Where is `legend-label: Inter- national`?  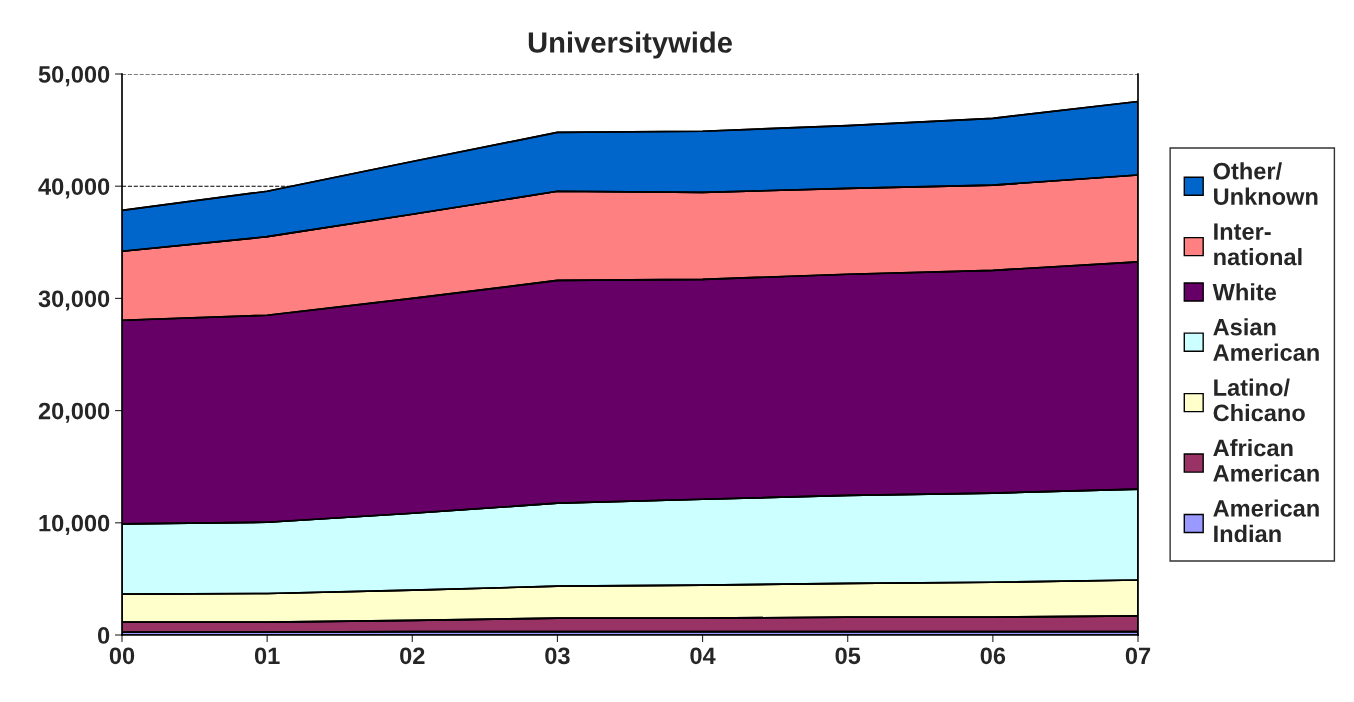 legend-label: Inter- national is located at coordinates (1258, 244).